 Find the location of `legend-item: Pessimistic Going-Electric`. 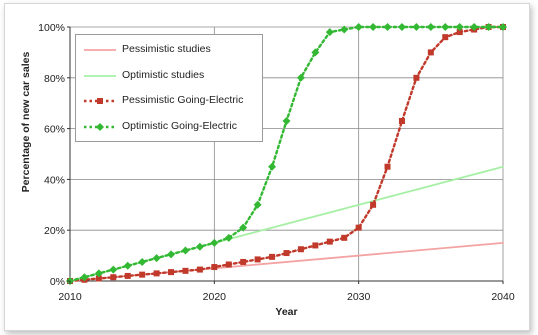

legend-item: Pessimistic Going-Electric is located at coordinates (169, 101).